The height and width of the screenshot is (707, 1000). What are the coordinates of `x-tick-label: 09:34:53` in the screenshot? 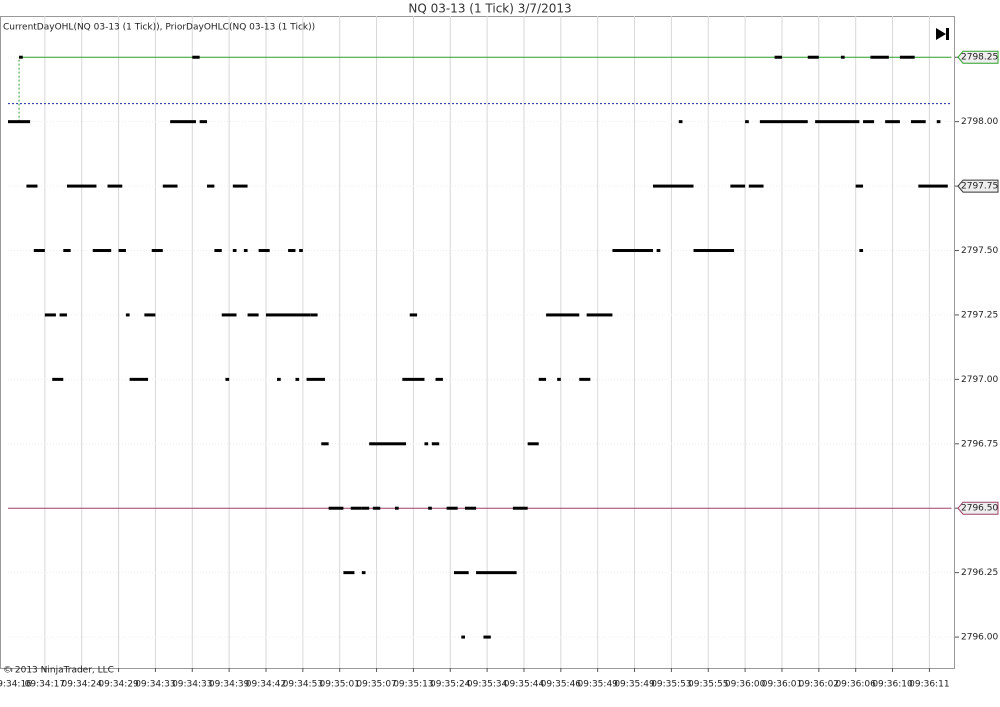 It's located at (303, 685).